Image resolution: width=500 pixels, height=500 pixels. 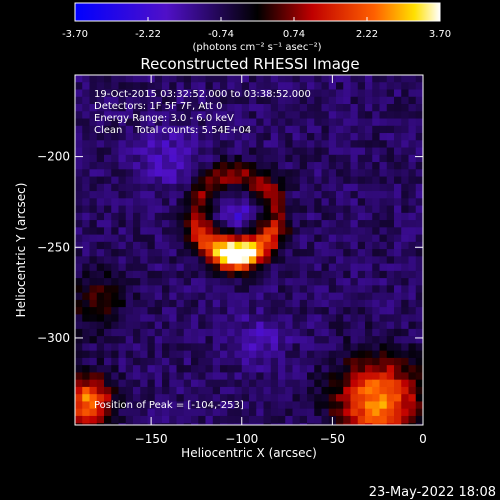 What do you see at coordinates (151, 439) in the screenshot?
I see `x-tick-label: −150` at bounding box center [151, 439].